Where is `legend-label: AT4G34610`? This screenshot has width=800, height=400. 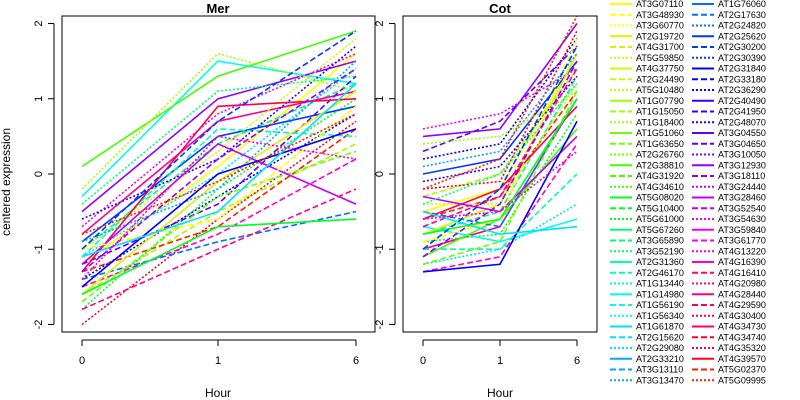
legend-label: AT4G34610 is located at coordinates (660, 187).